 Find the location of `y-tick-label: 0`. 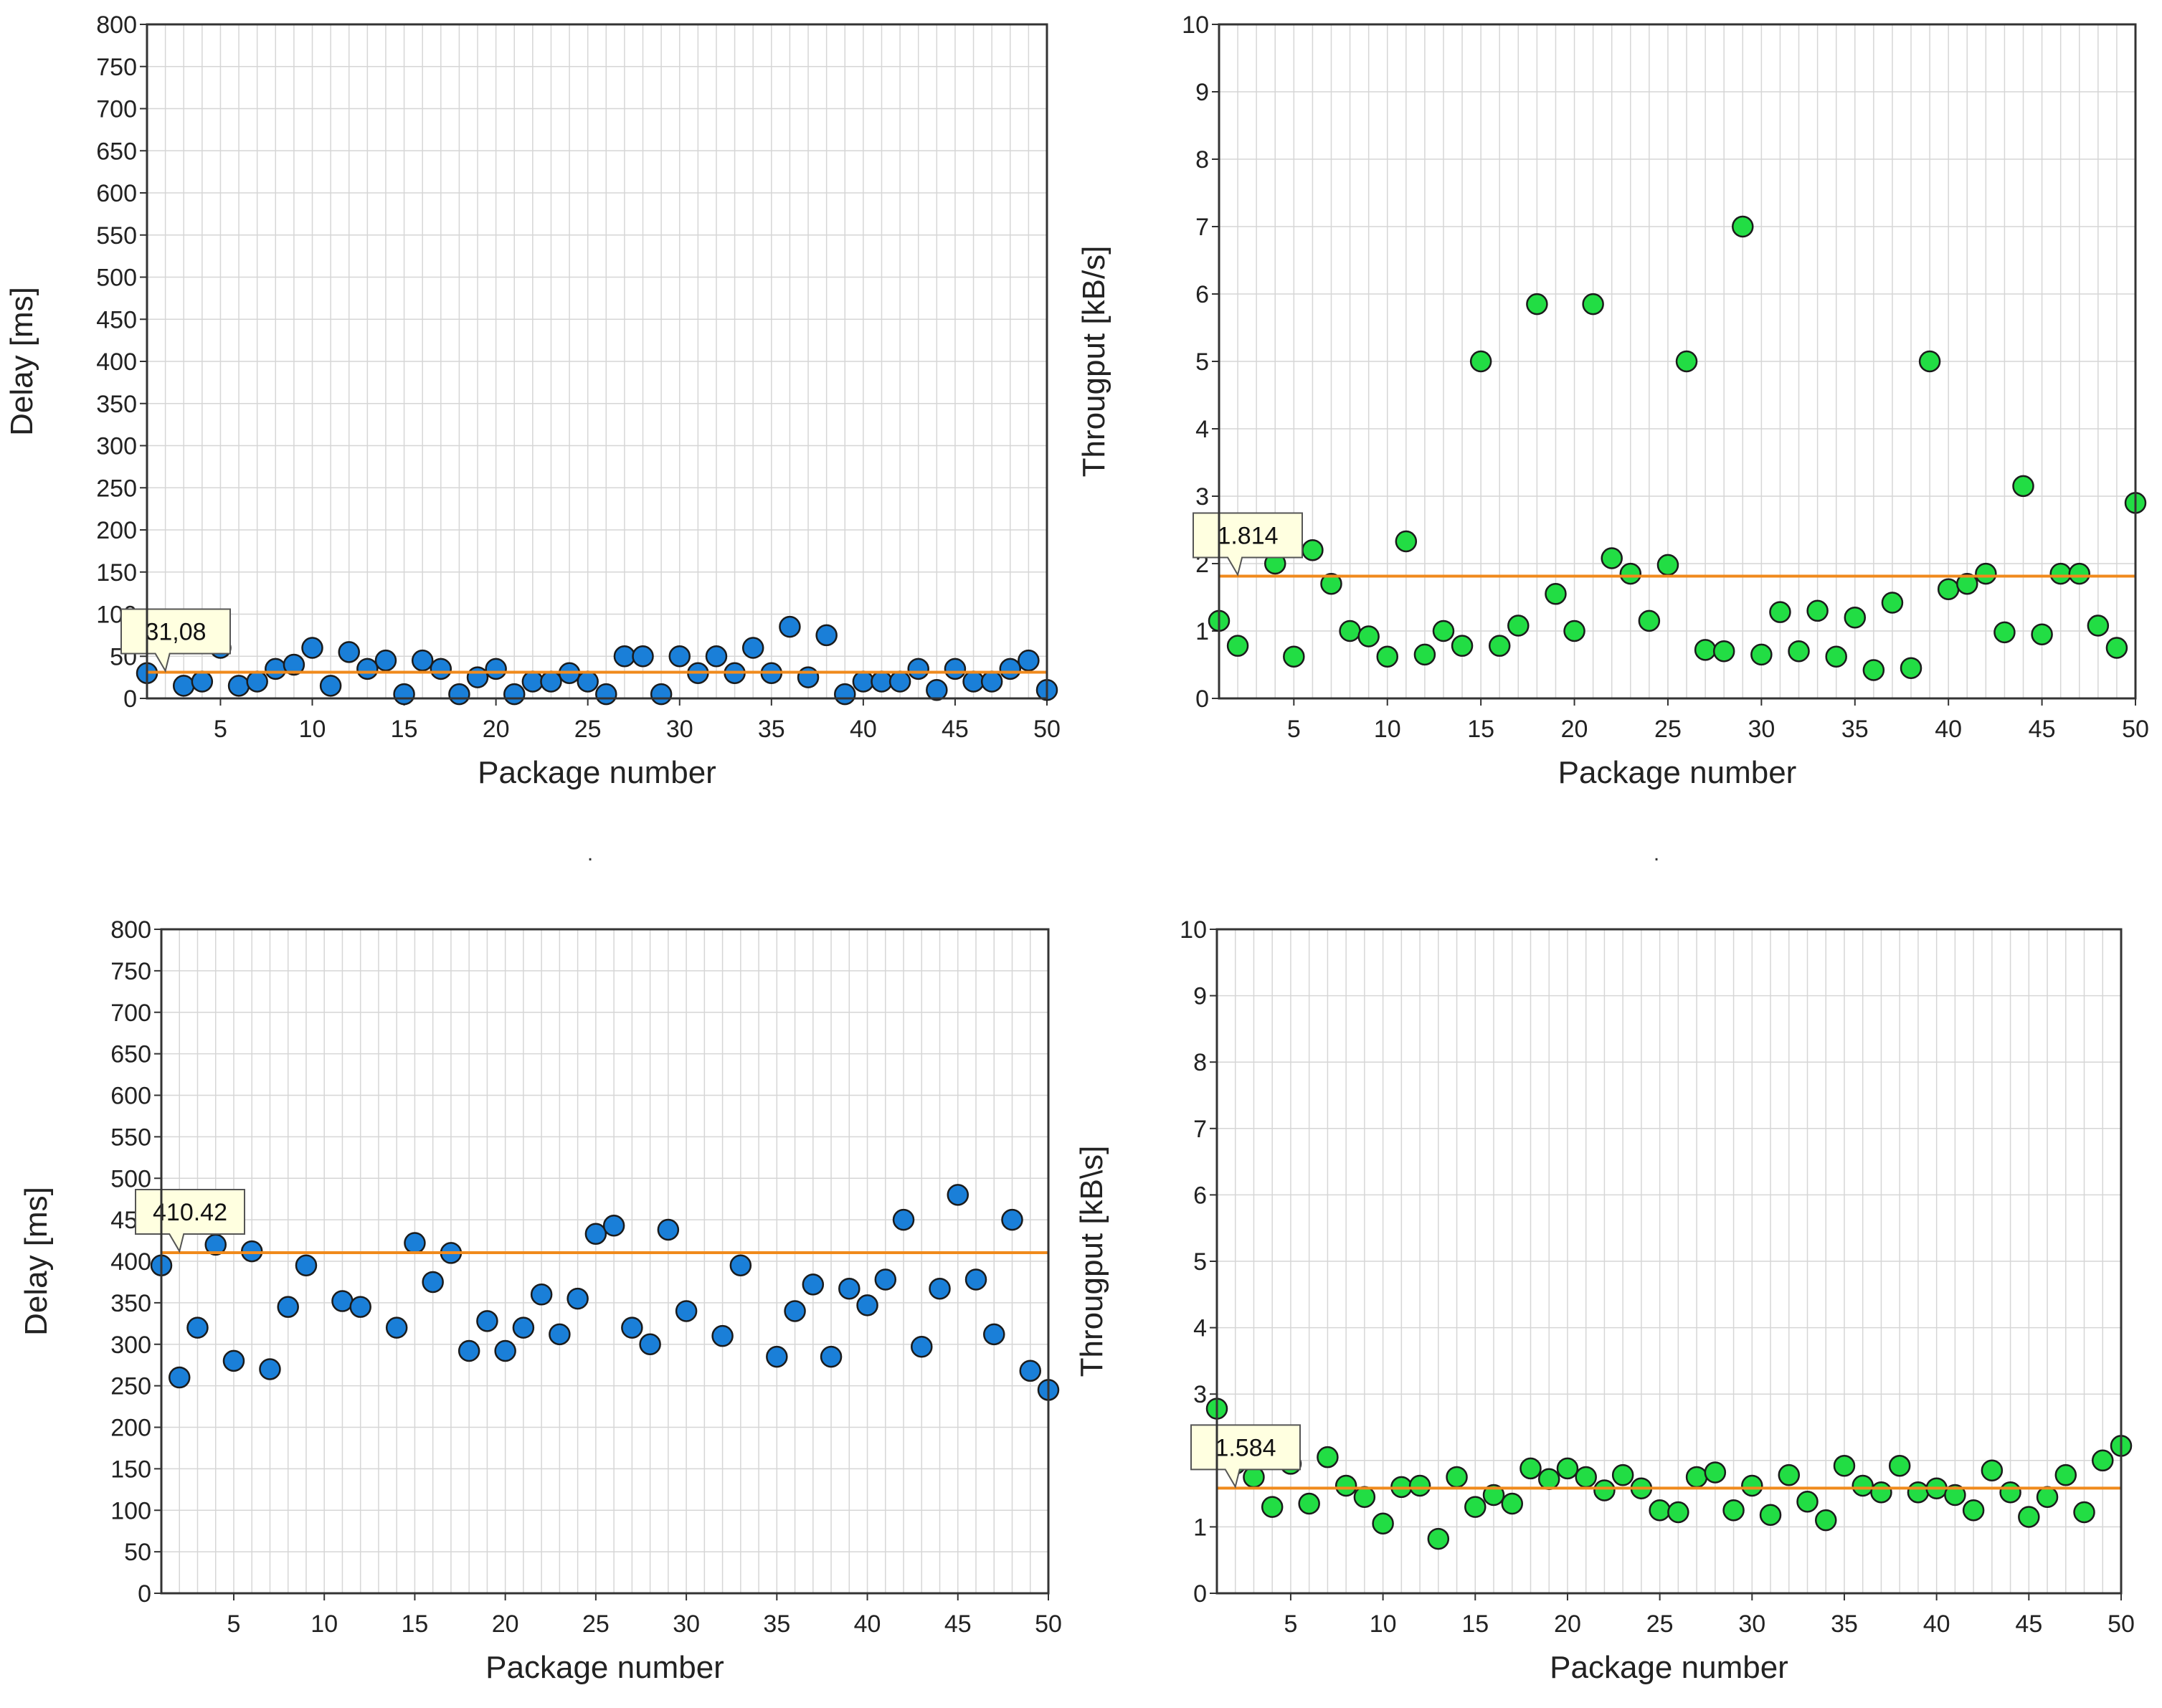

y-tick-label: 0 is located at coordinates (130, 699).